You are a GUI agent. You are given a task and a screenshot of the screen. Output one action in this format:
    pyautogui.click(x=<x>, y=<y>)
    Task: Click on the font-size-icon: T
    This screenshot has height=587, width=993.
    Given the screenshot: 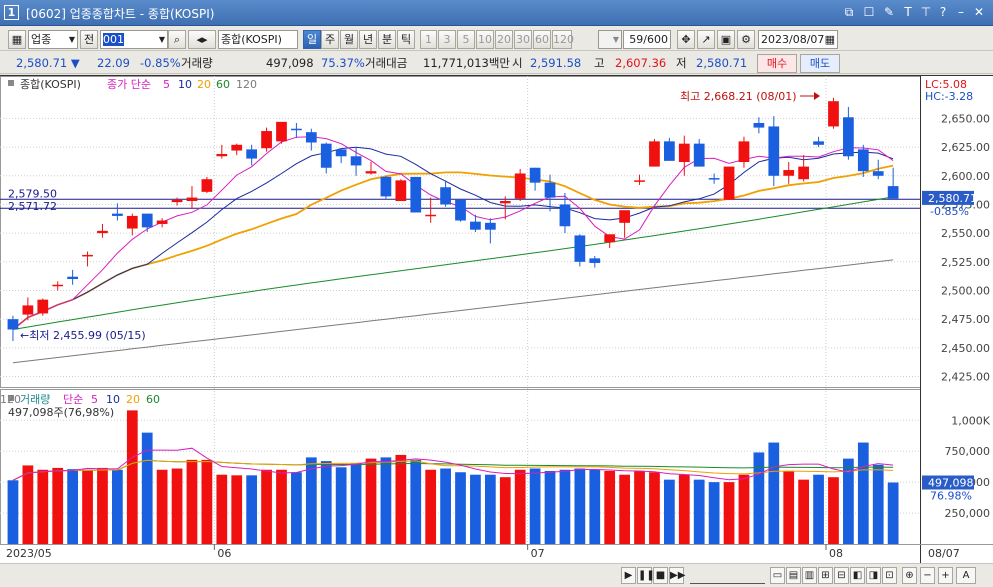 What is the action you would take?
    pyautogui.click(x=908, y=12)
    